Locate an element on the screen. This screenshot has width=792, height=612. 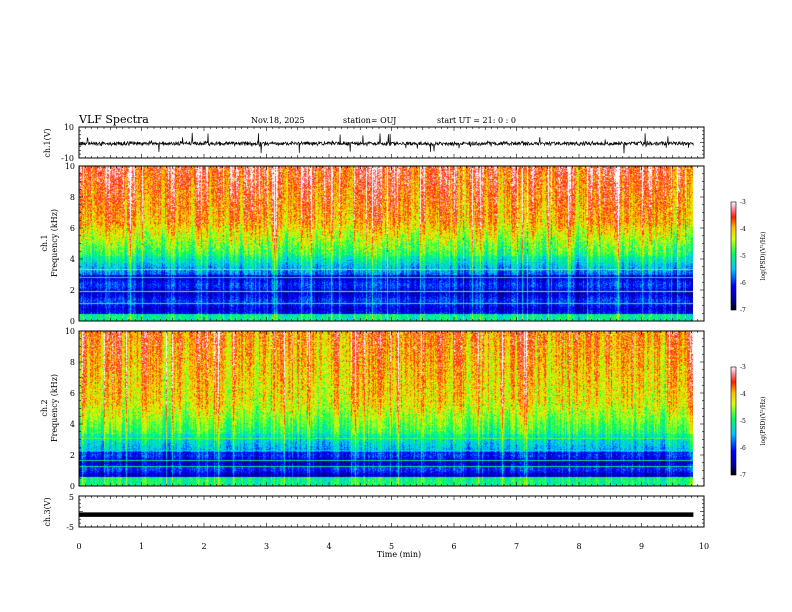
ch1-cb-tick-m7: -7 is located at coordinates (743, 310).